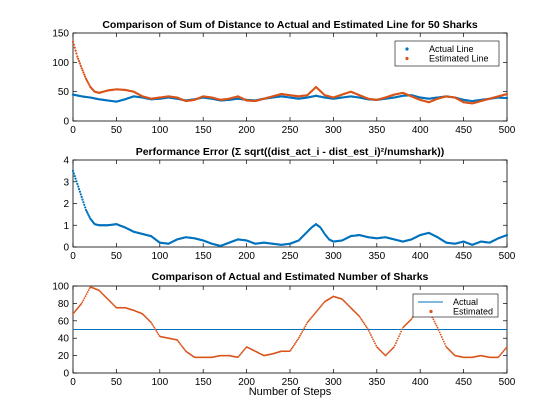 The height and width of the screenshot is (420, 560). Describe the element at coordinates (66, 226) in the screenshot. I see `y-tick-label: 1` at that location.